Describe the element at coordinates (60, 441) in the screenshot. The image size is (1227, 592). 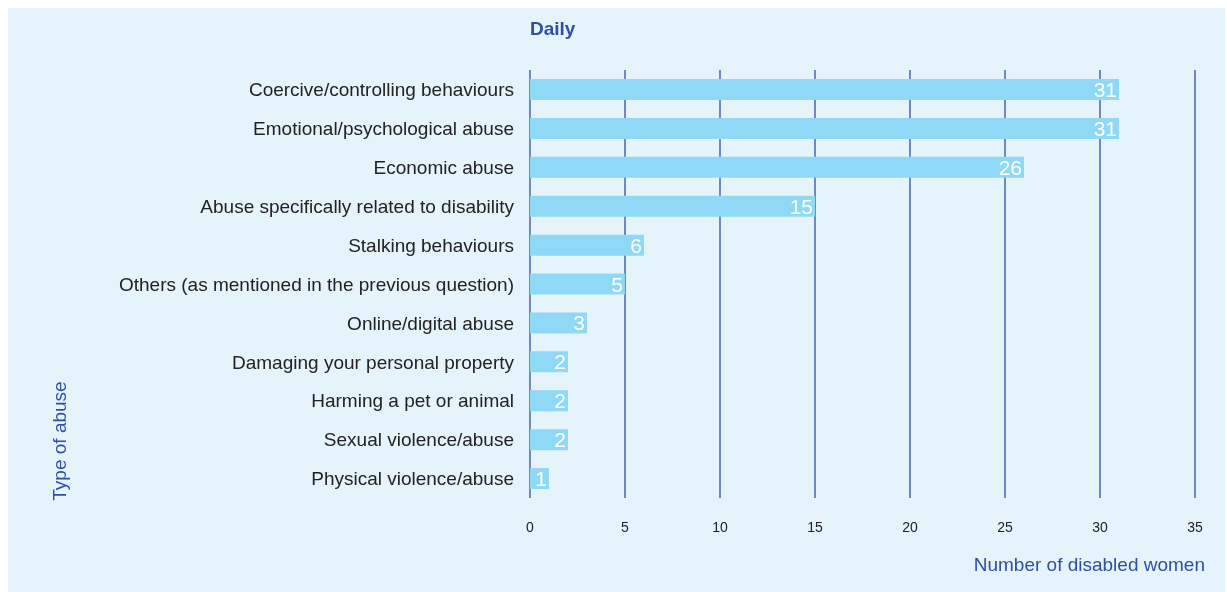
I see `y-axis-title: Type of abuse` at that location.